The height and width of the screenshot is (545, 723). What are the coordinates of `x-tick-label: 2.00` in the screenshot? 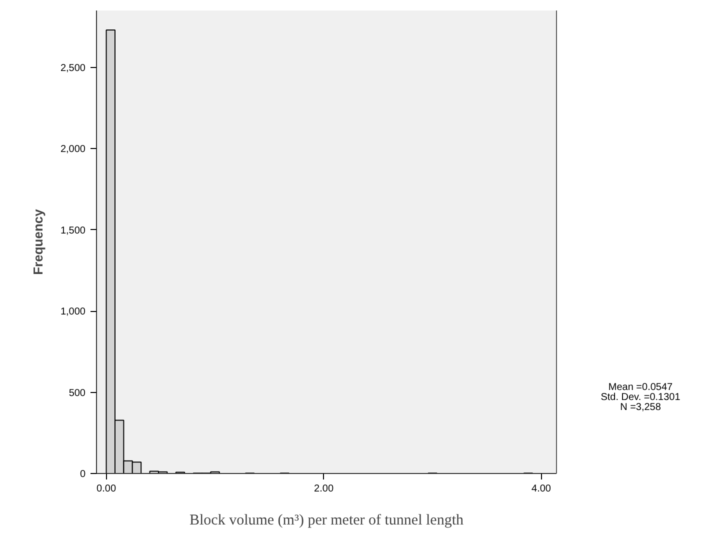 It's located at (324, 489).